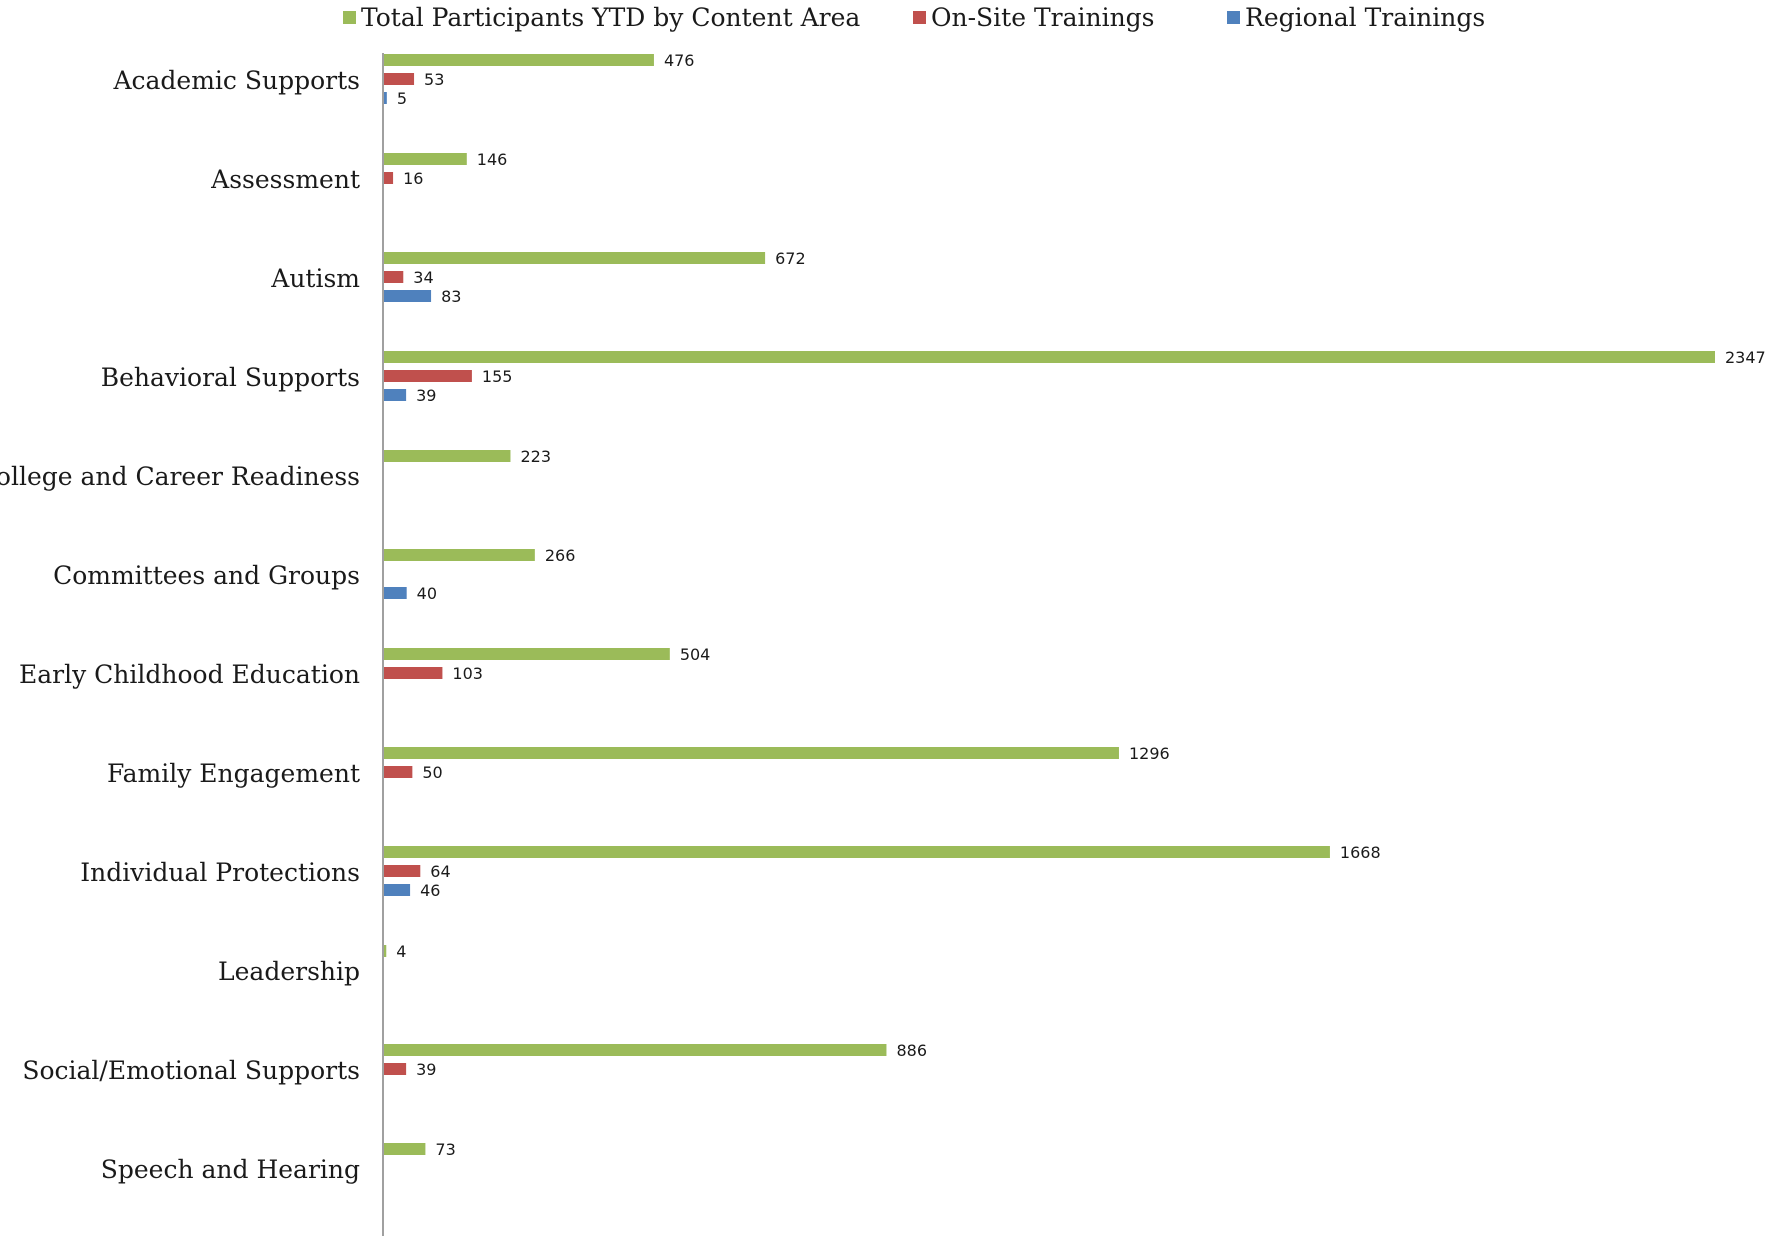  I want to click on data-label: 1668, so click(1360, 852).